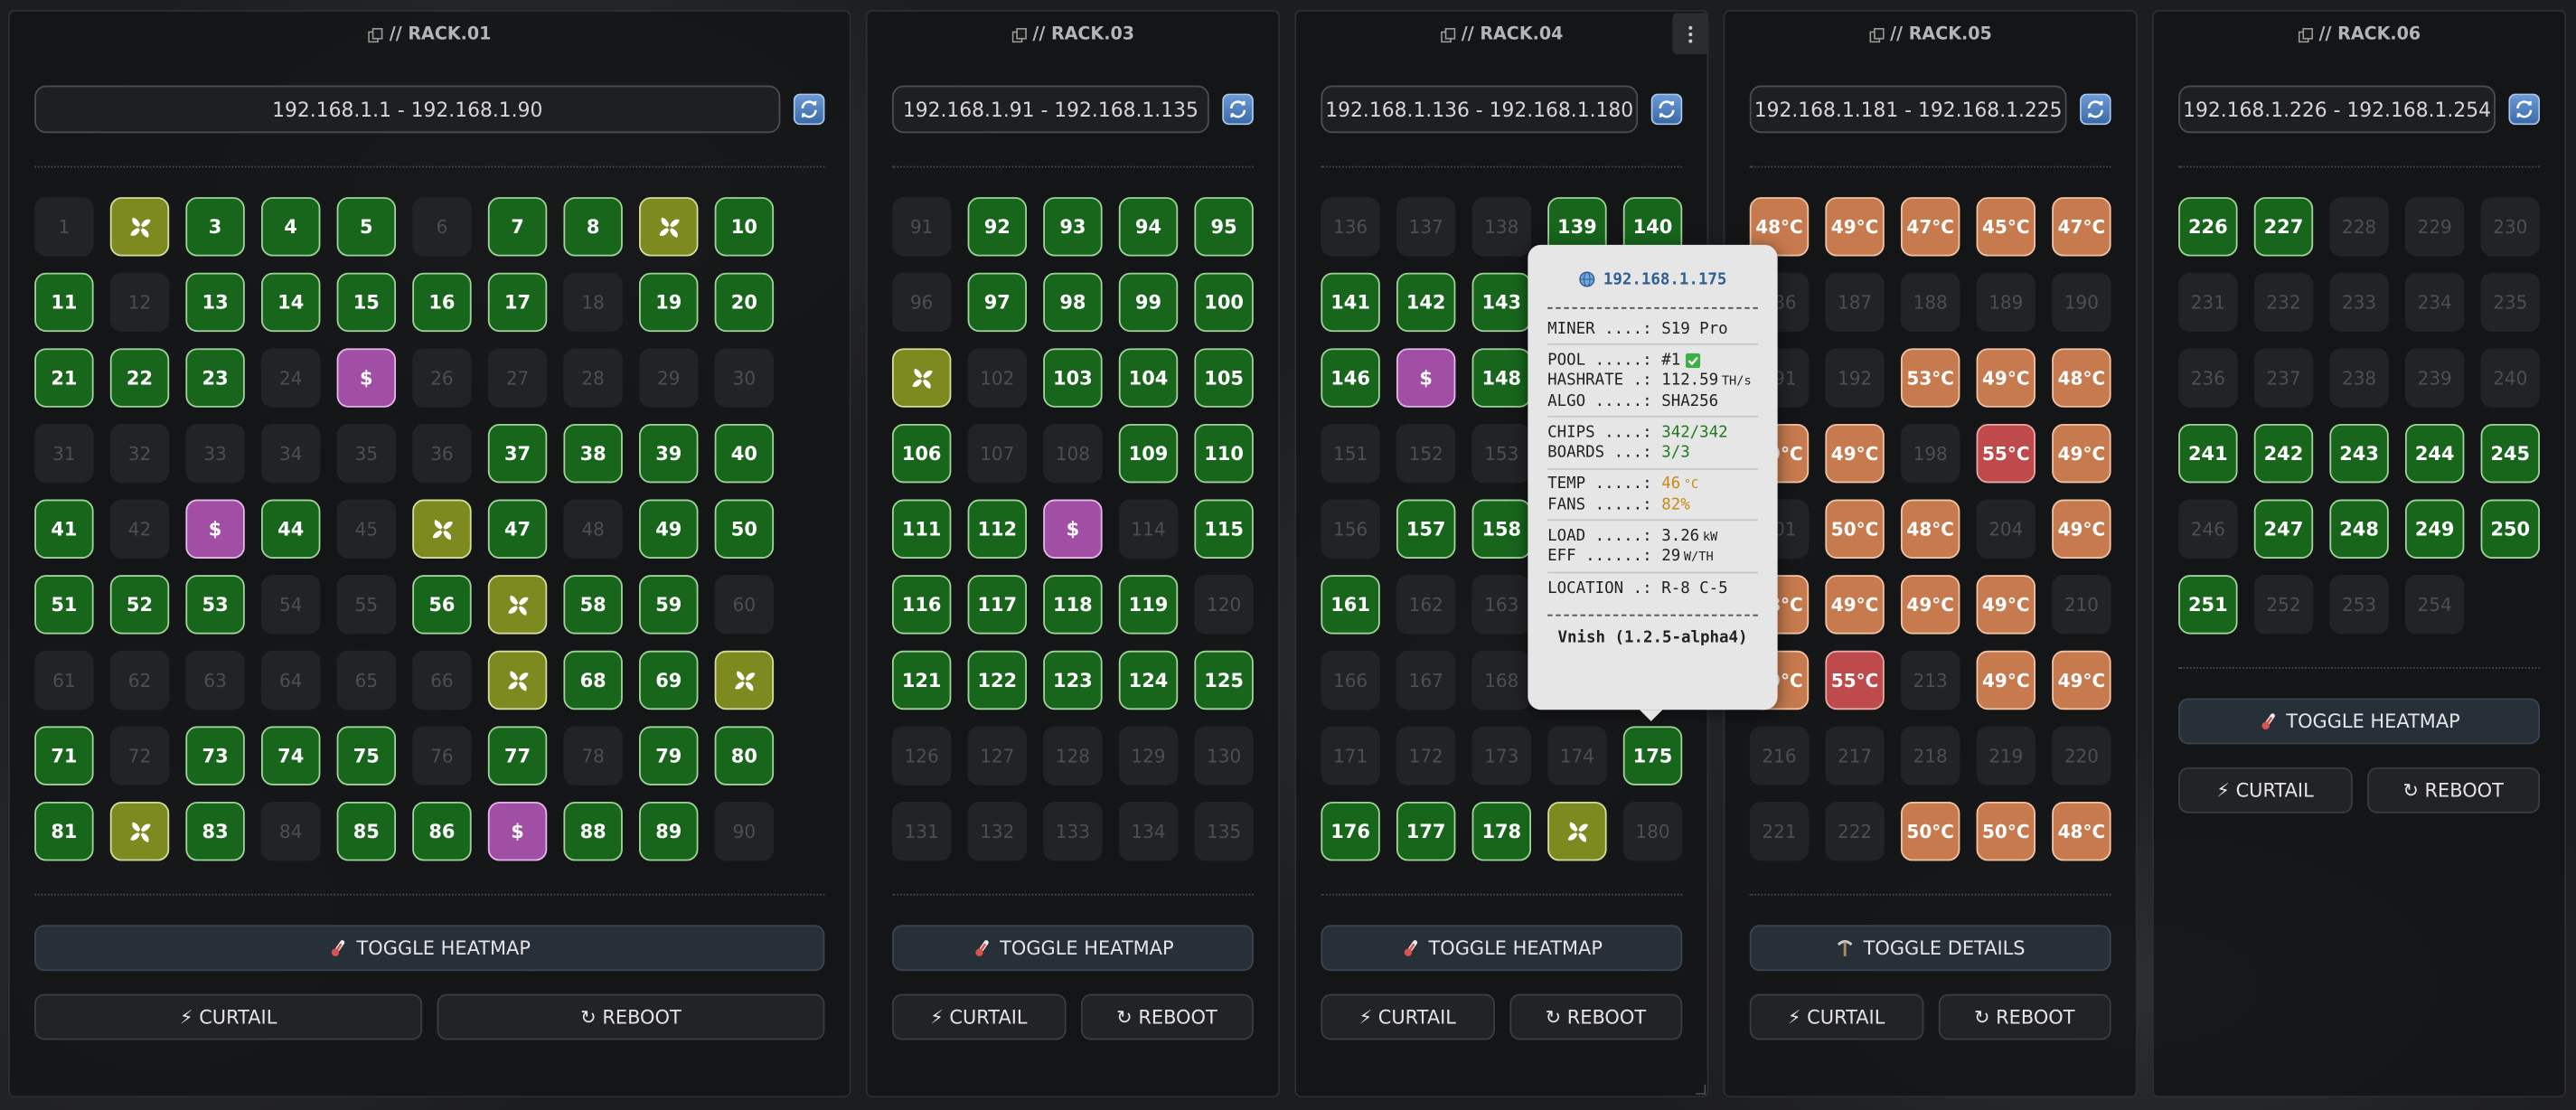  What do you see at coordinates (2208, 378) in the screenshot?
I see `miner-cell: 236` at bounding box center [2208, 378].